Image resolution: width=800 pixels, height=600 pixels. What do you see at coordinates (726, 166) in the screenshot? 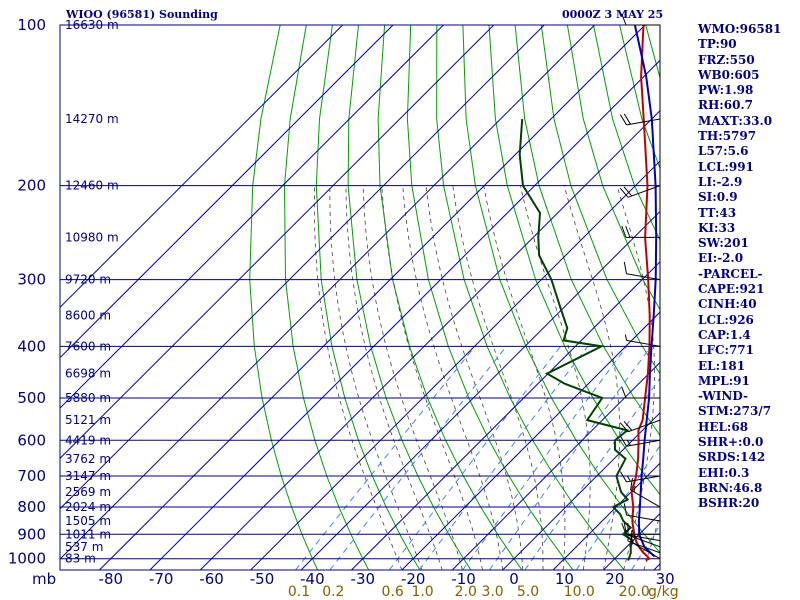
I see `index-item: LCL:991` at bounding box center [726, 166].